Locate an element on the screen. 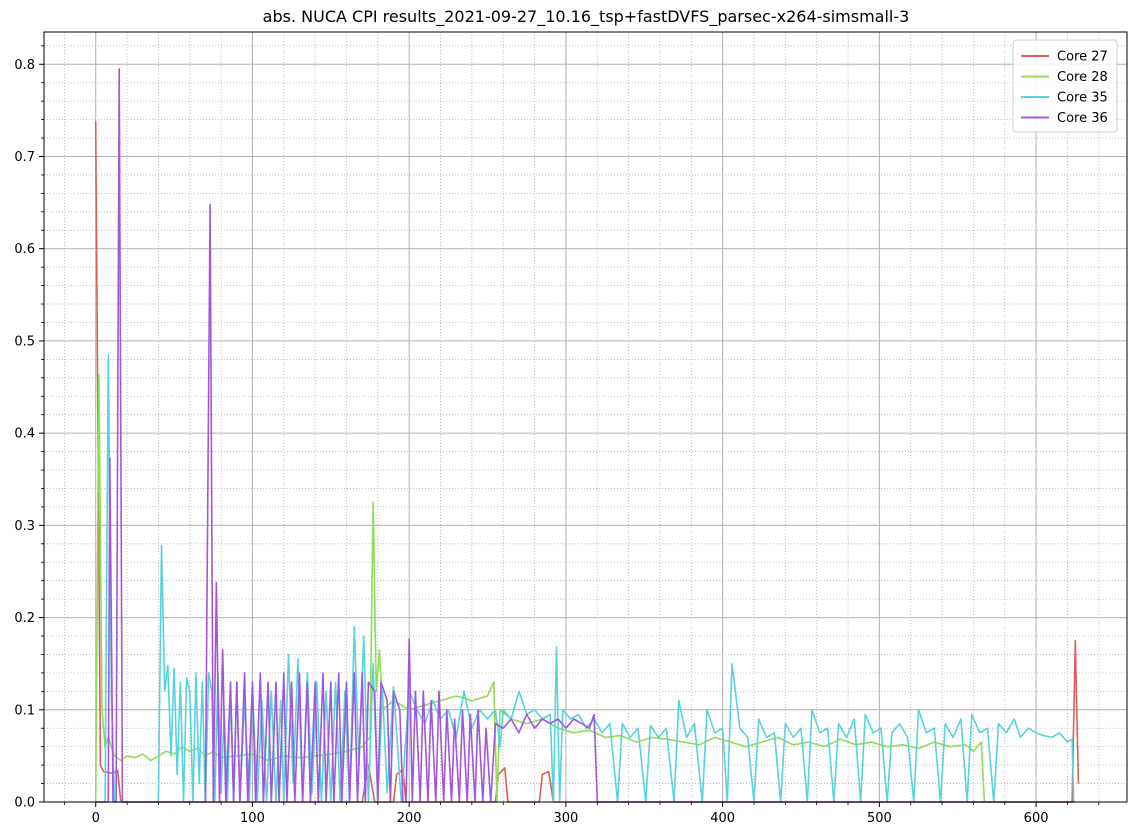 The width and height of the screenshot is (1140, 836). y-tick-label: 0.8 is located at coordinates (24, 65).